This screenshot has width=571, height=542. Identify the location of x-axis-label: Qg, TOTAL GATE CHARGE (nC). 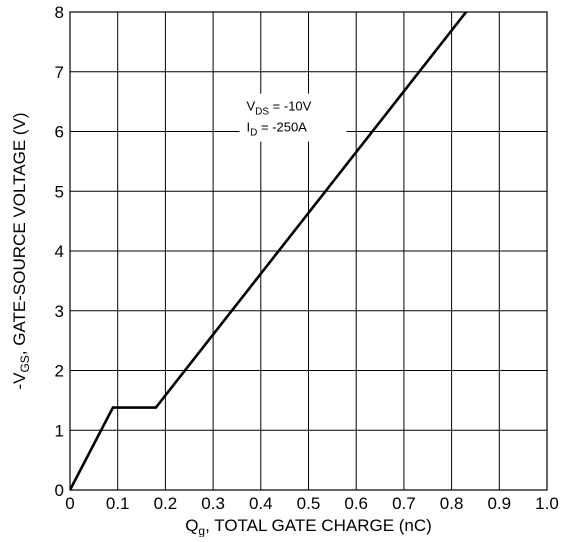
(308, 526).